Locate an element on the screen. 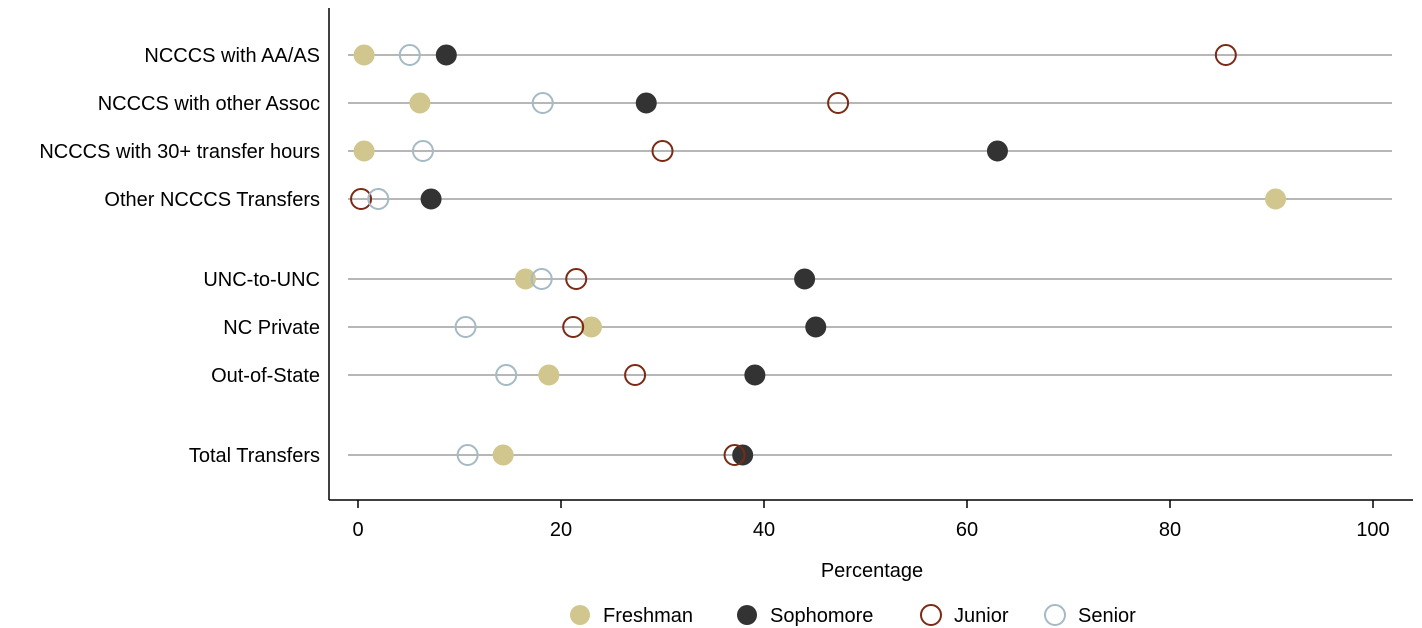  legend-label: Senior is located at coordinates (1107, 616).